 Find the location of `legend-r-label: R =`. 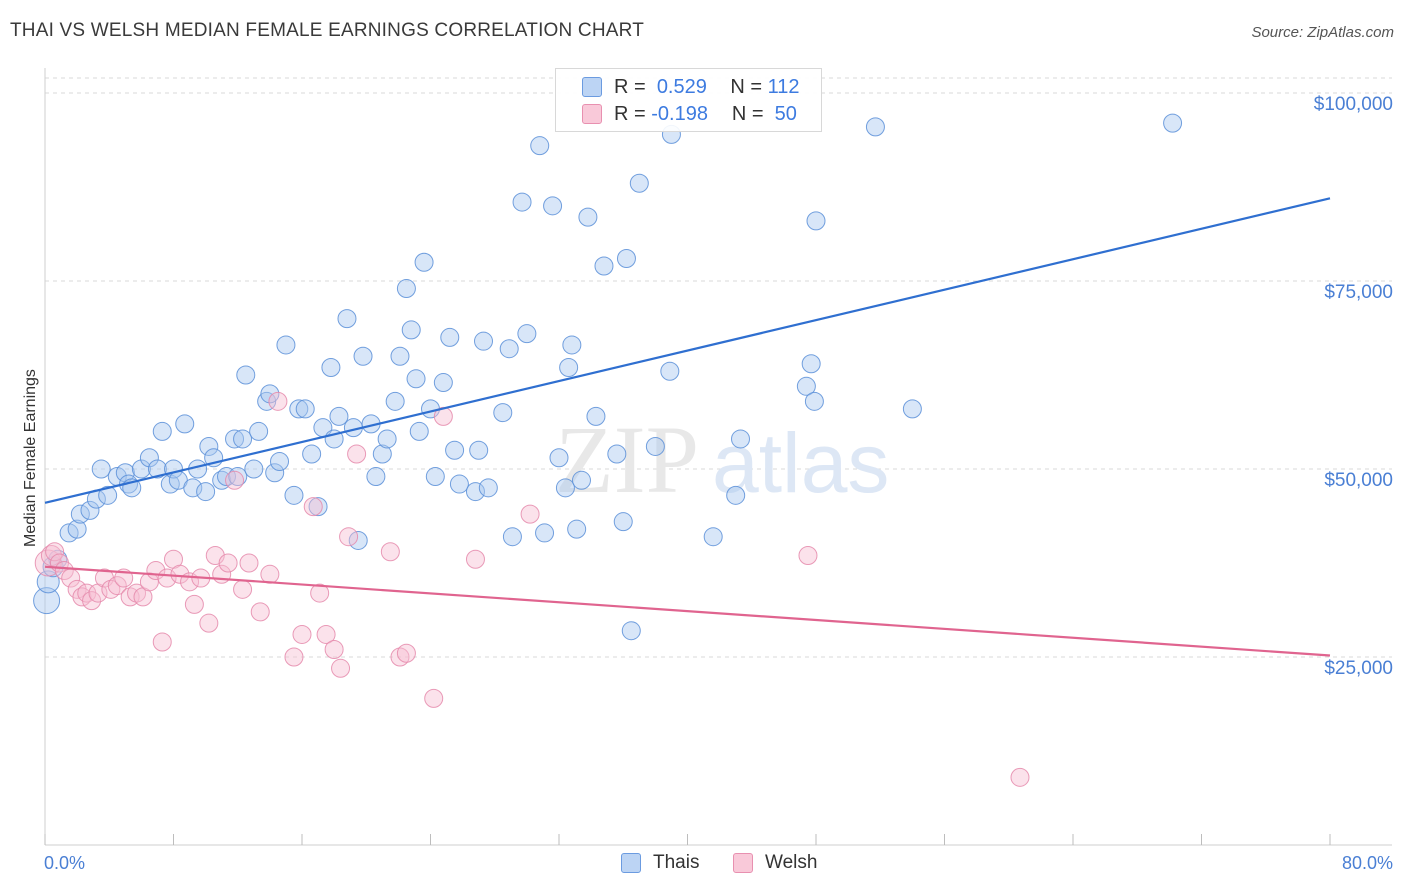

legend-r-label: R = is located at coordinates (630, 86).